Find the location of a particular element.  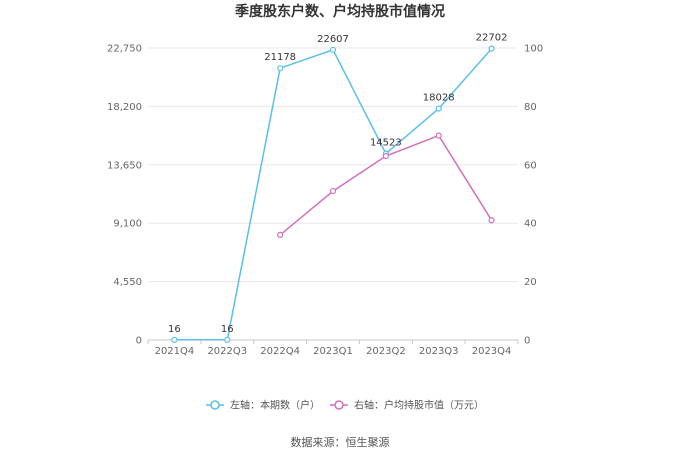

chart-title: 季度股东户数、户均持股市值情况 is located at coordinates (339, 11).